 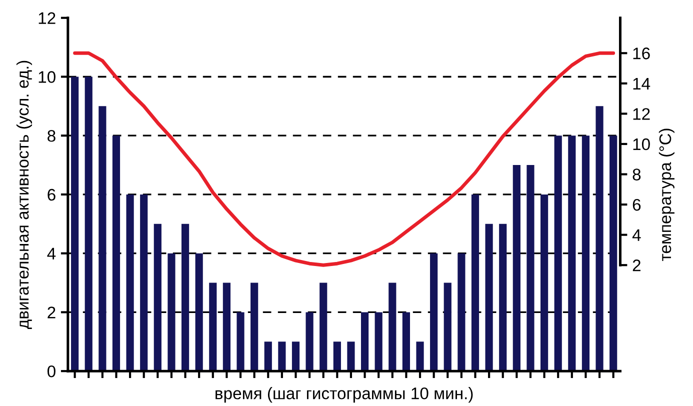 I want to click on y2-tick-label: 8, so click(x=636, y=174).